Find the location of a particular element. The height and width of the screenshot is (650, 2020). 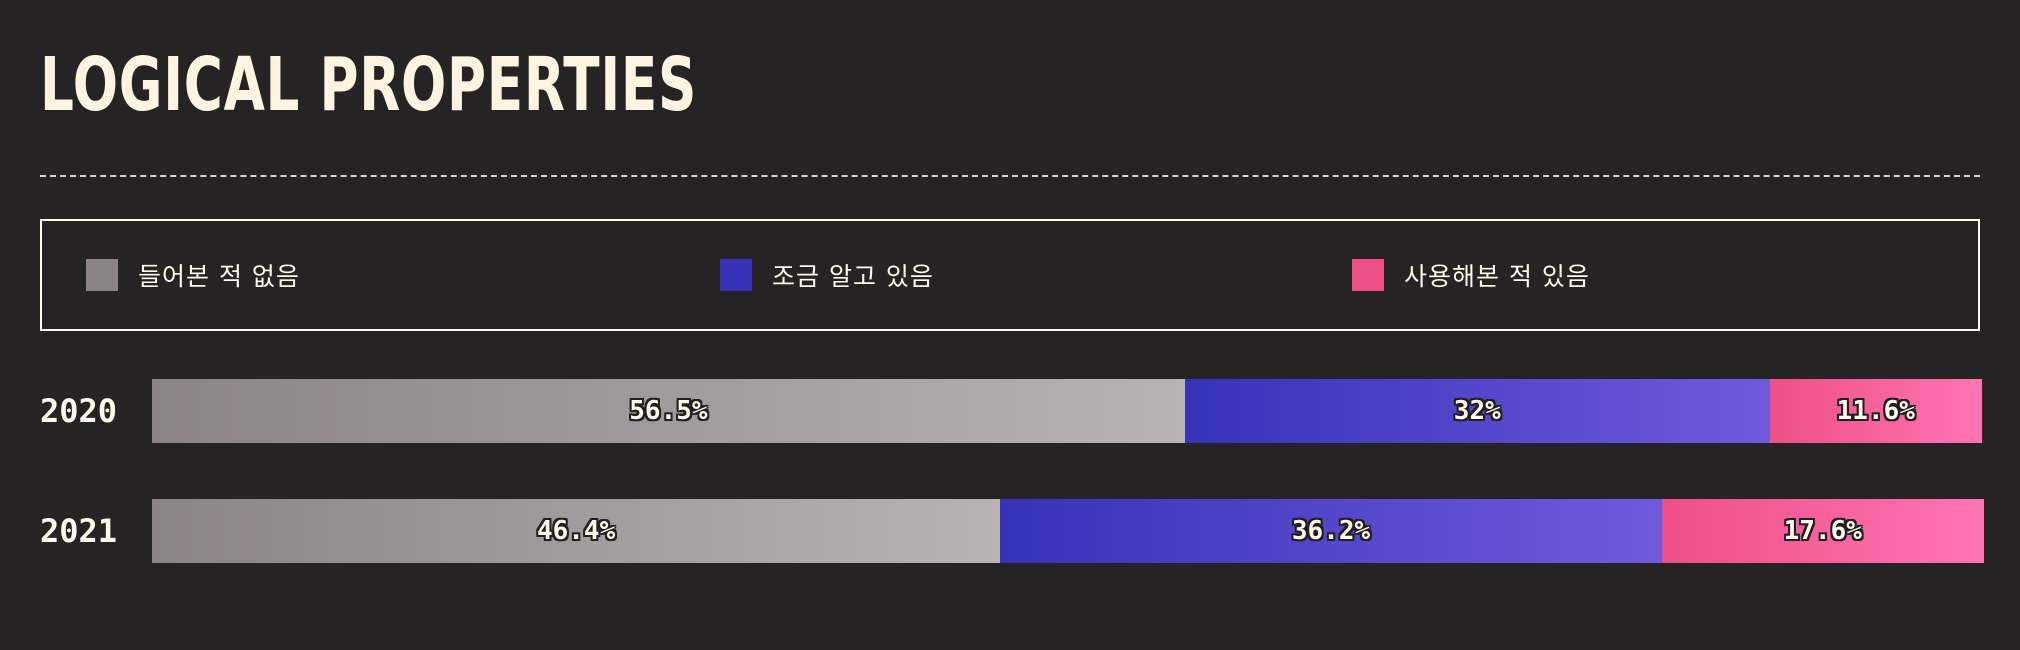

bar-segment-used-2020: 11.6% is located at coordinates (1875, 411).